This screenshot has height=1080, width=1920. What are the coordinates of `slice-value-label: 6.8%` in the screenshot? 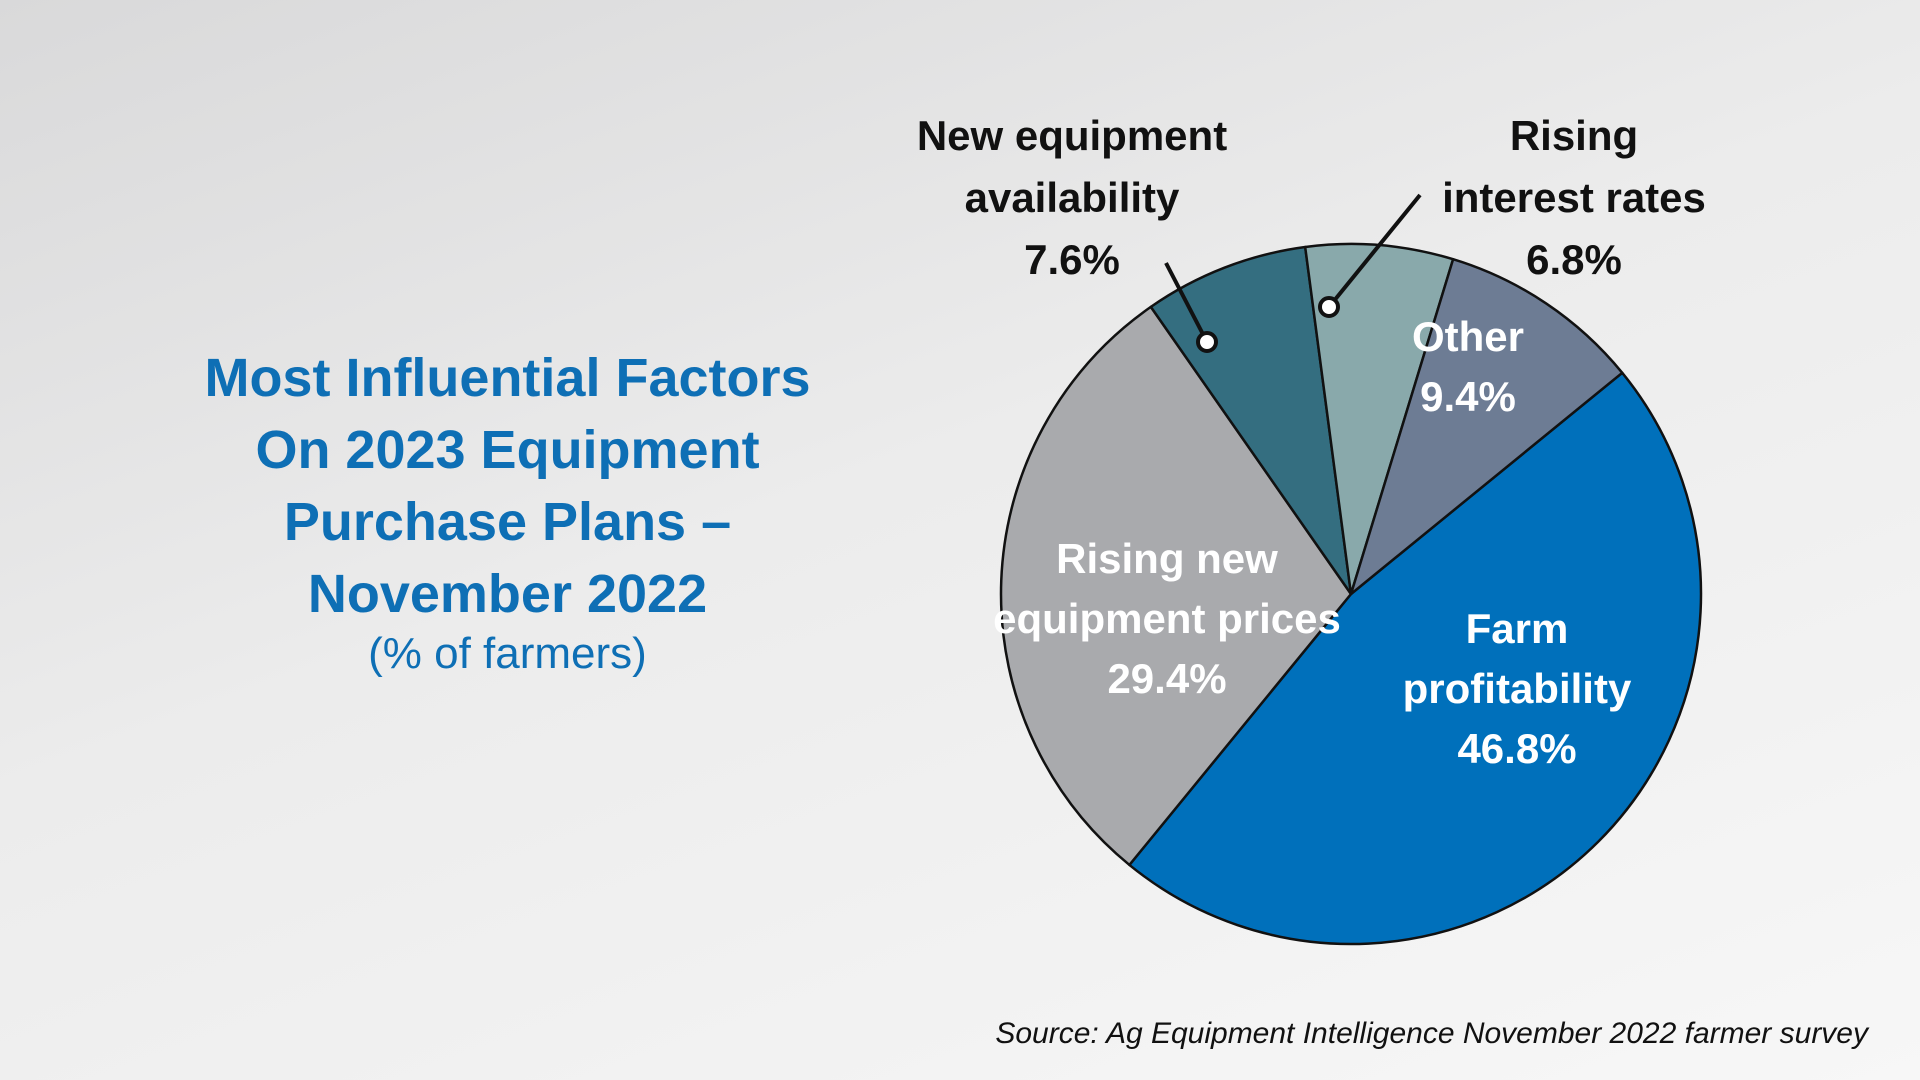 It's located at (1574, 259).